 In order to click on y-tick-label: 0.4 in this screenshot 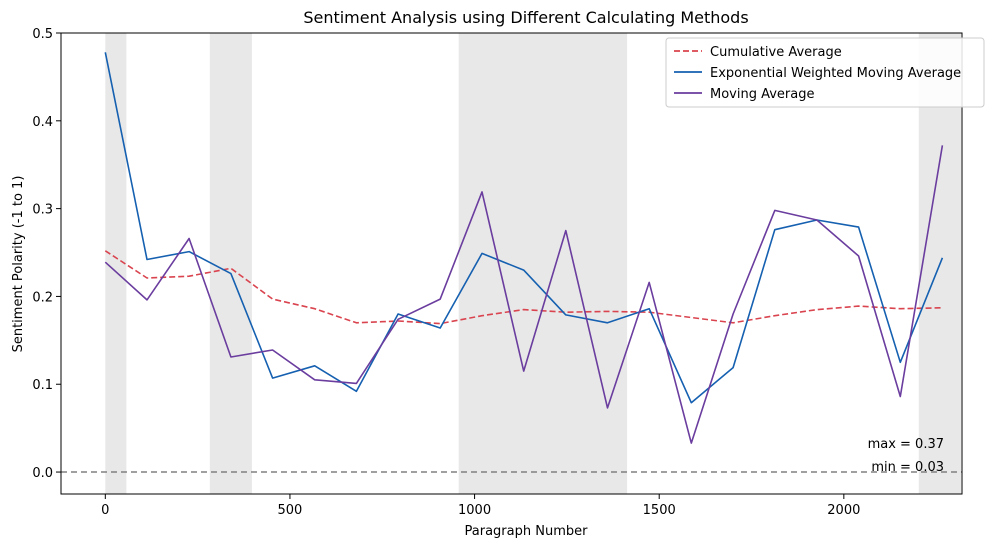, I will do `click(42, 122)`.